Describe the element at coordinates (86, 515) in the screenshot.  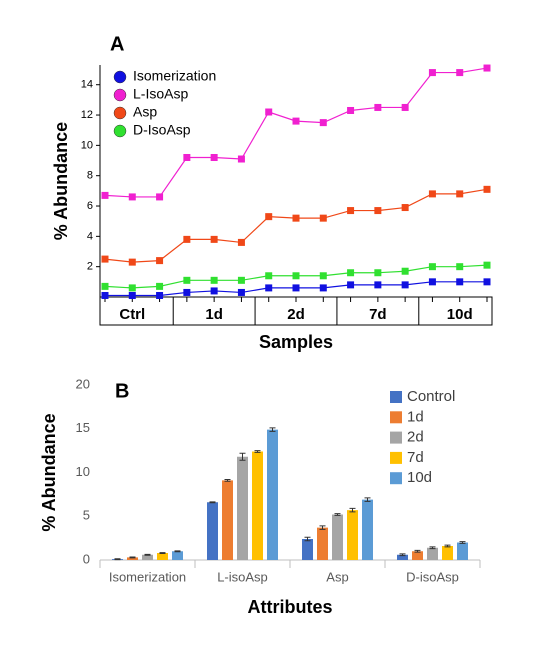
I see `y-tick-label: 5` at that location.